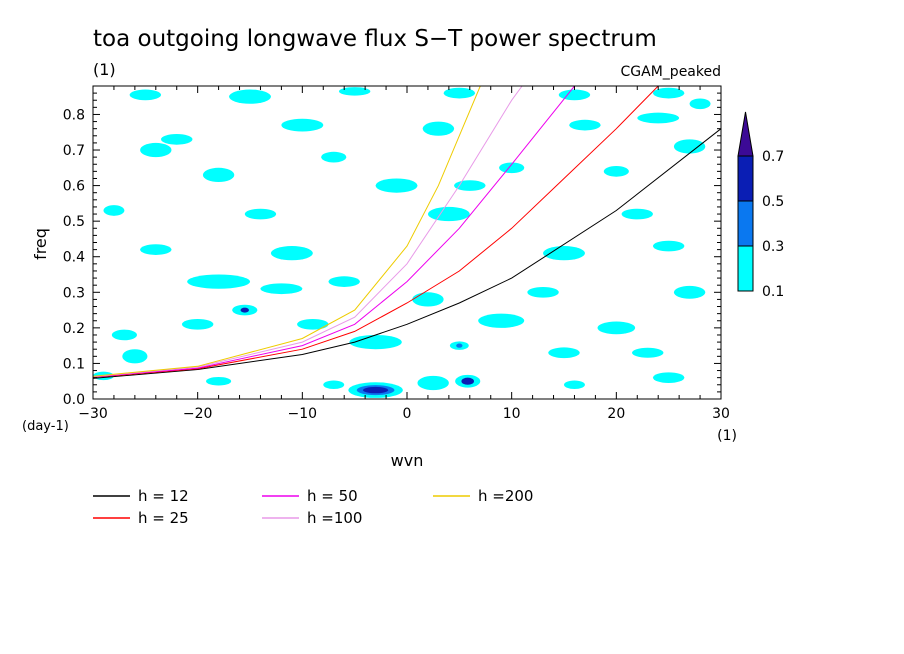 The image size is (904, 654). I want to click on legend-label-1: h = 25, so click(163, 518).